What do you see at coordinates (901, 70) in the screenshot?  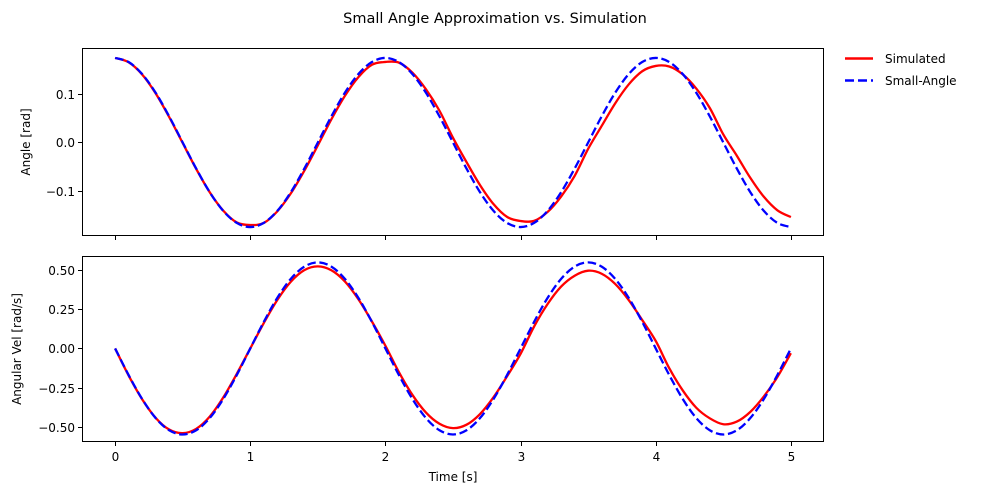 I see `legend: Simulated Small-Angle` at bounding box center [901, 70].